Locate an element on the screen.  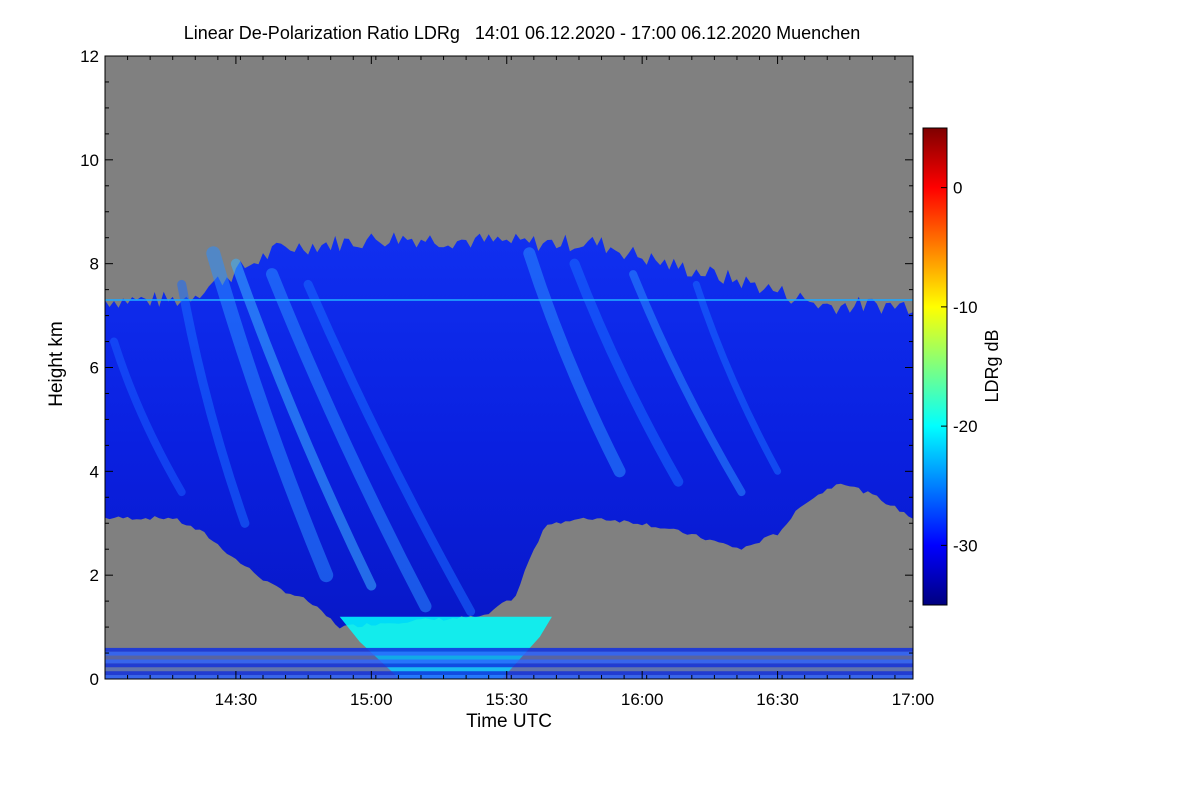
x-tick-label: 15:00 is located at coordinates (371, 699).